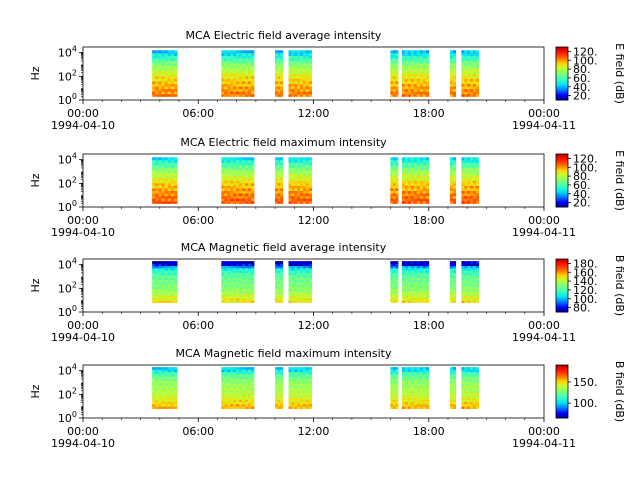 The height and width of the screenshot is (480, 640). Describe the element at coordinates (562, 311) in the screenshot. I see `colorbar-segment` at that location.